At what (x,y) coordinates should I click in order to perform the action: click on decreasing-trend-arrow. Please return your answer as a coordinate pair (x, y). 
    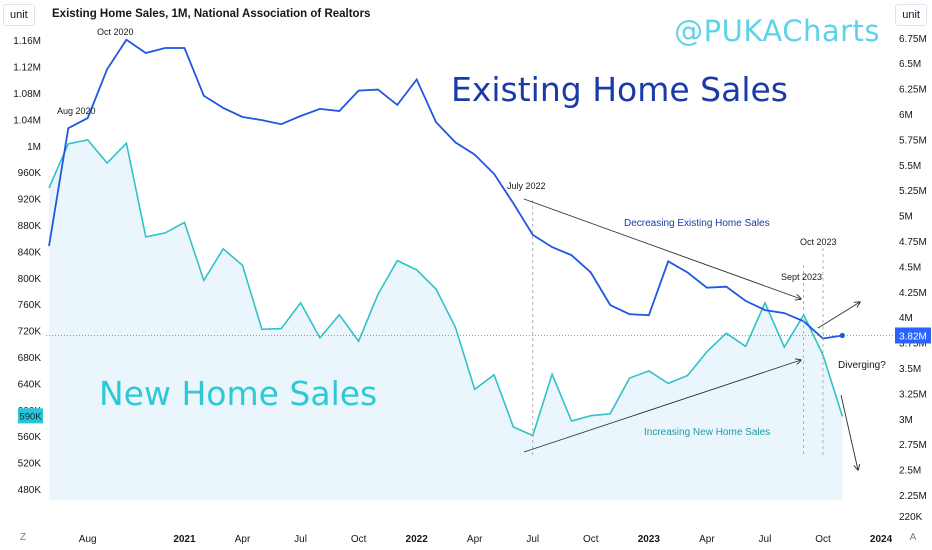
    Looking at the image, I should click on (662, 248).